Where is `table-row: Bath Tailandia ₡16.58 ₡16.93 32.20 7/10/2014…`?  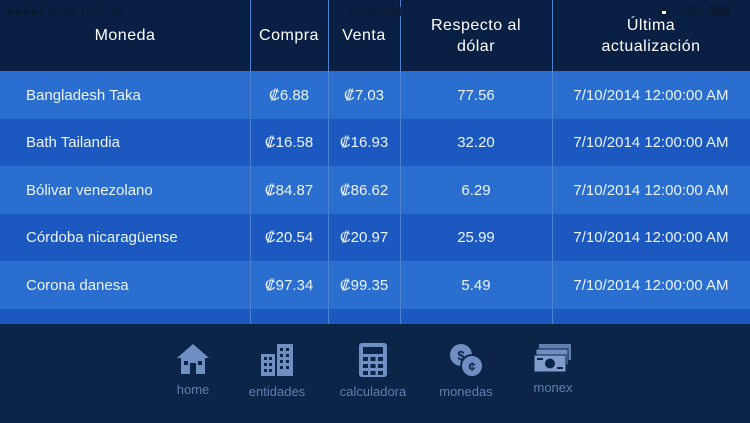
table-row: Bath Tailandia ₡16.58 ₡16.93 32.20 7/10/2014… is located at coordinates (375, 142).